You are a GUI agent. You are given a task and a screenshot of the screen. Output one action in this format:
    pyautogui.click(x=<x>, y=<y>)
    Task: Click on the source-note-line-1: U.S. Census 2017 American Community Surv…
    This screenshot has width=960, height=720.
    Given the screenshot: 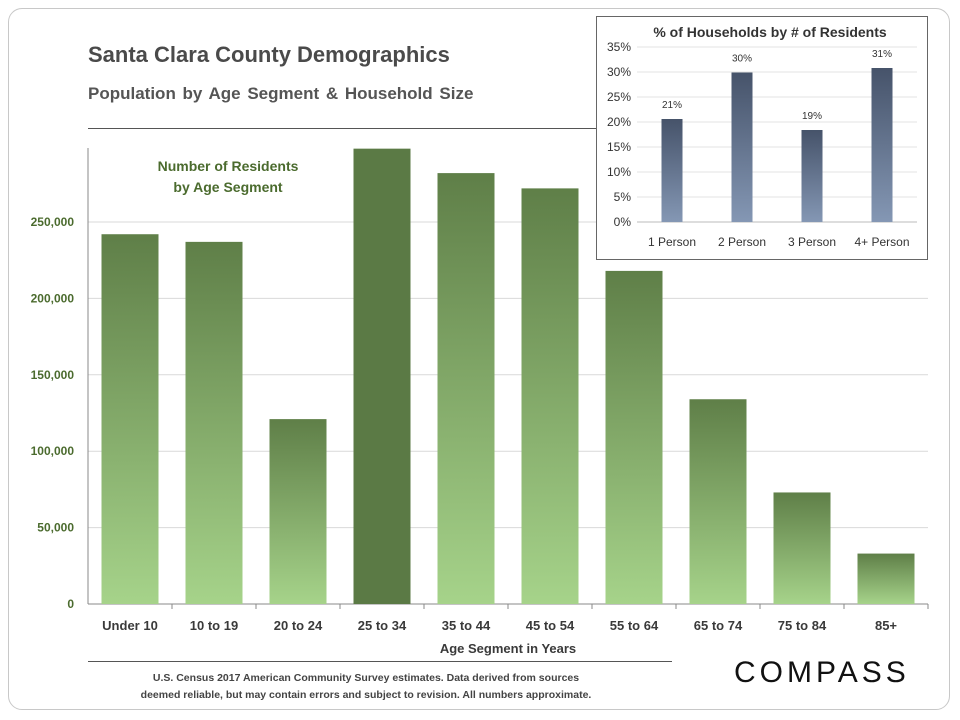 What is the action you would take?
    pyautogui.click(x=366, y=678)
    